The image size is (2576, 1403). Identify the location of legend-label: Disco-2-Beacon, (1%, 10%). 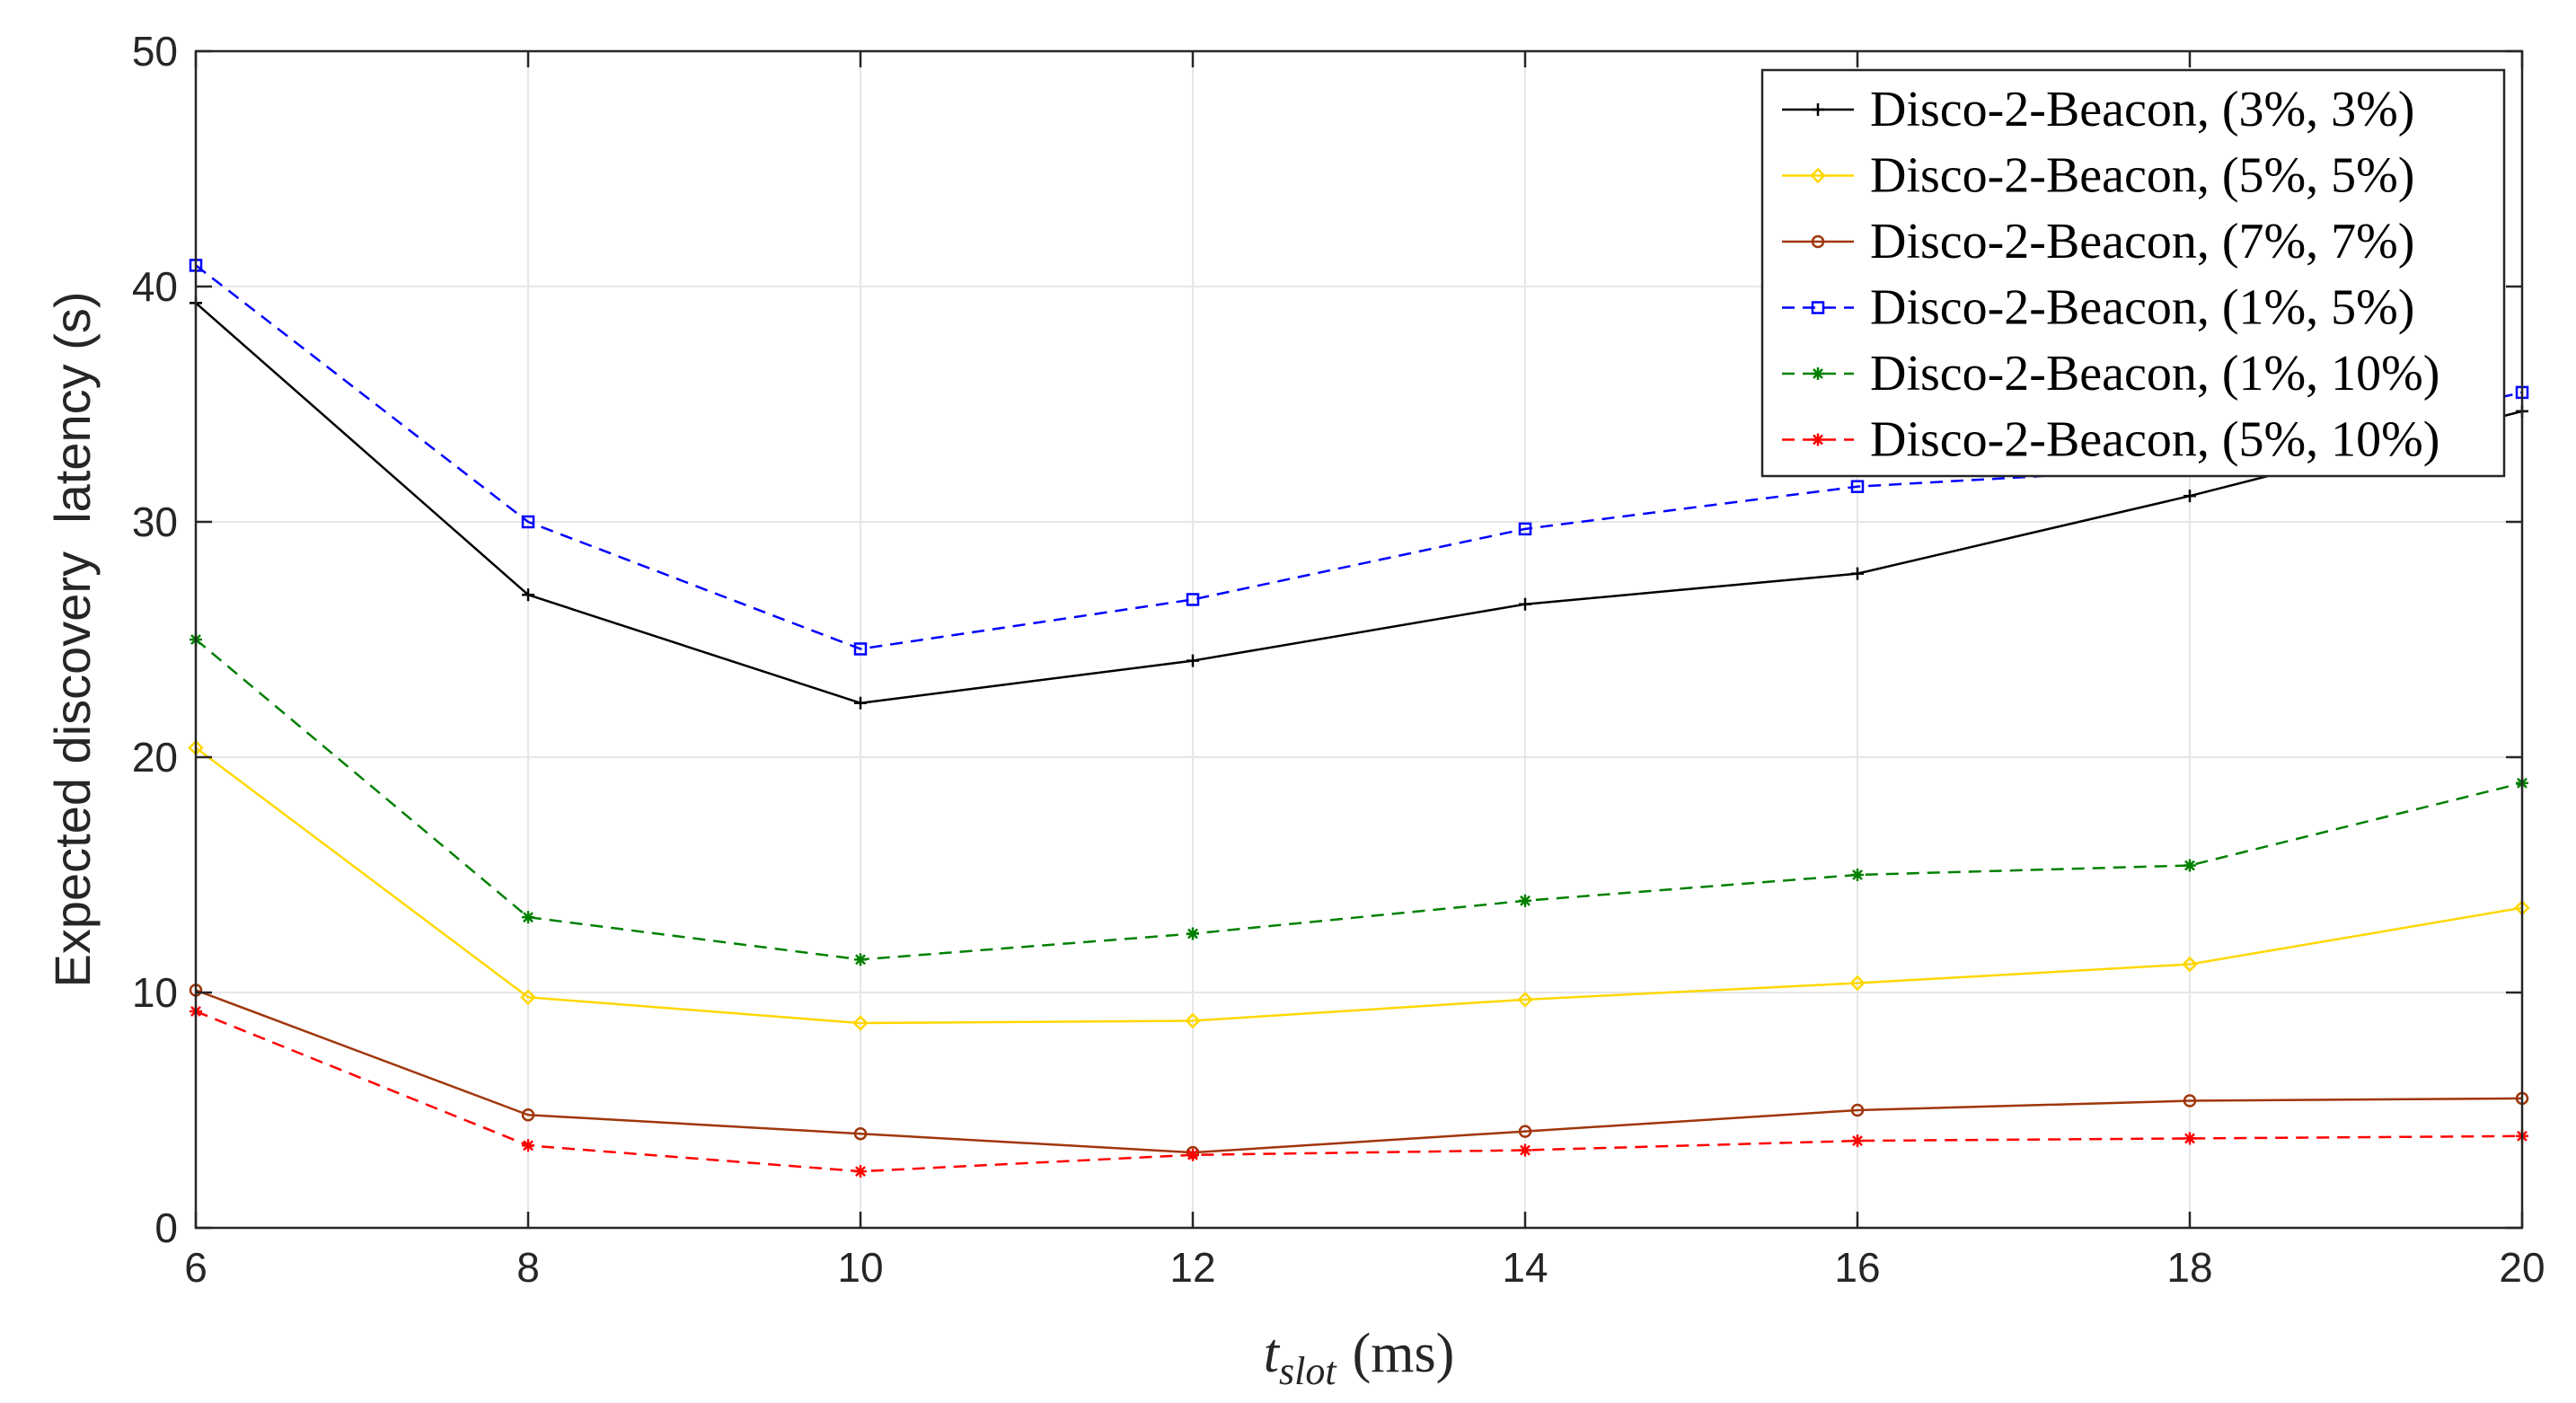
(2154, 374).